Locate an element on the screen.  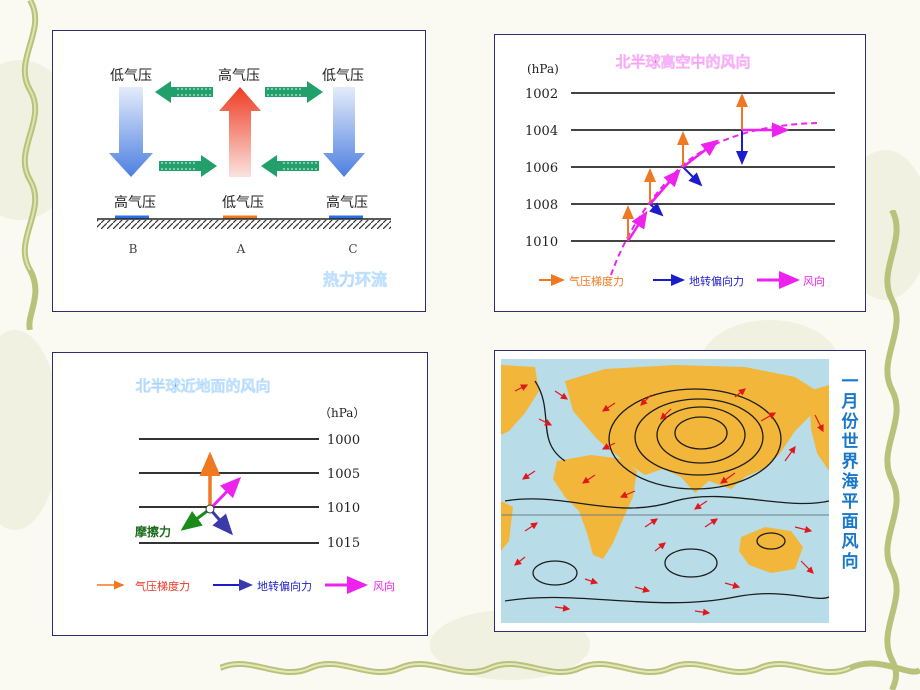
upper-wind-path is located at coordinates (714, 199).